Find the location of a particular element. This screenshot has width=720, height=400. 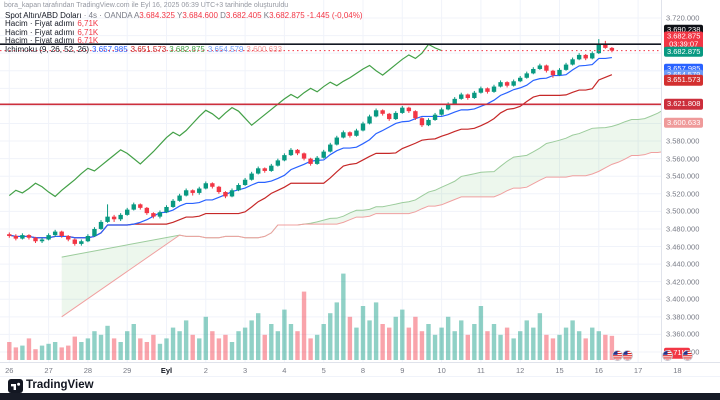

lead2-label: 3.600.633 is located at coordinates (684, 123).